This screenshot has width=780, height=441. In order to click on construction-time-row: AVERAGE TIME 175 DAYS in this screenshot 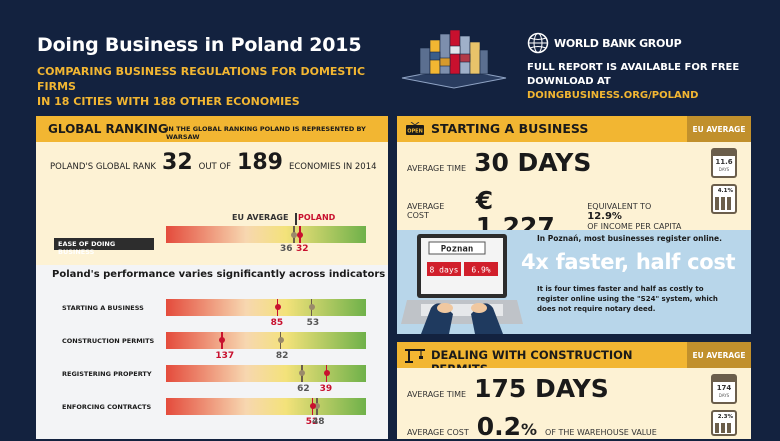, I will do `click(508, 389)`.